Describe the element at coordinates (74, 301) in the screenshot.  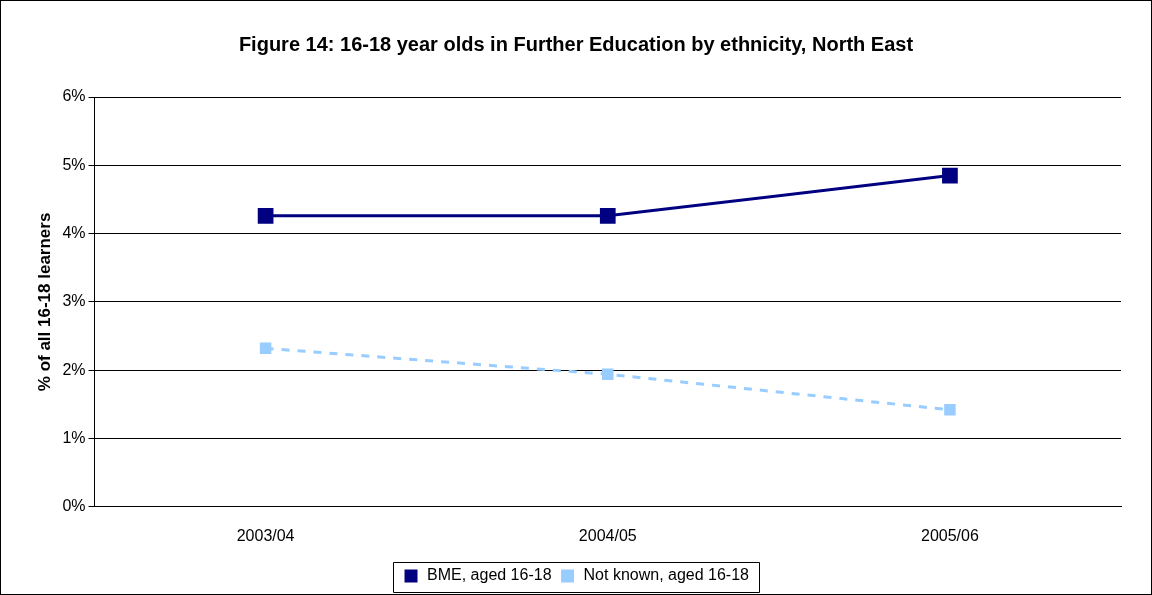
I see `y-tick-label: 3%` at that location.